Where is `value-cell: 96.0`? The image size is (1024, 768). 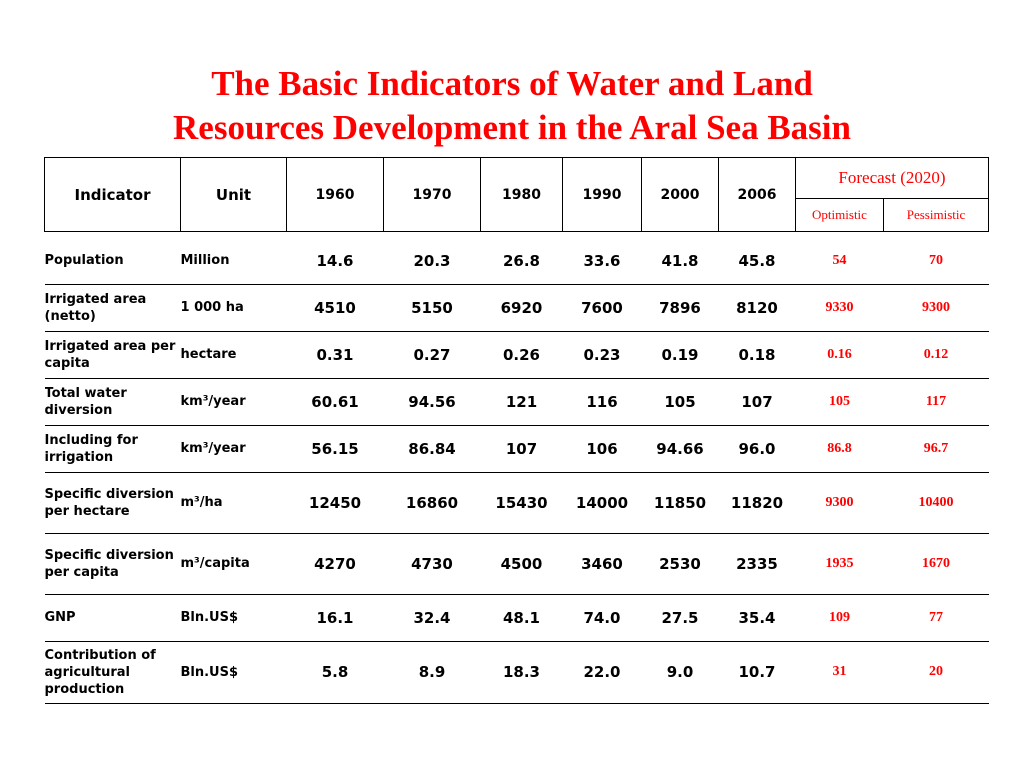
value-cell: 96.0 is located at coordinates (757, 449).